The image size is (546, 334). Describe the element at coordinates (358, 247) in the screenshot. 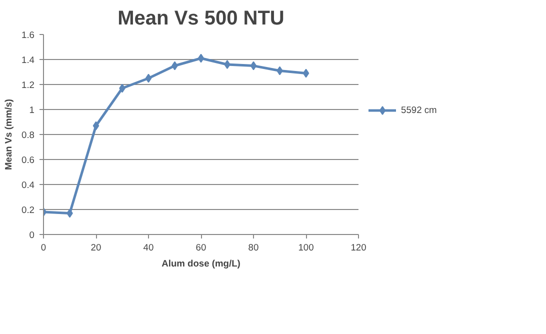

I see `x-tick-label: 120` at that location.